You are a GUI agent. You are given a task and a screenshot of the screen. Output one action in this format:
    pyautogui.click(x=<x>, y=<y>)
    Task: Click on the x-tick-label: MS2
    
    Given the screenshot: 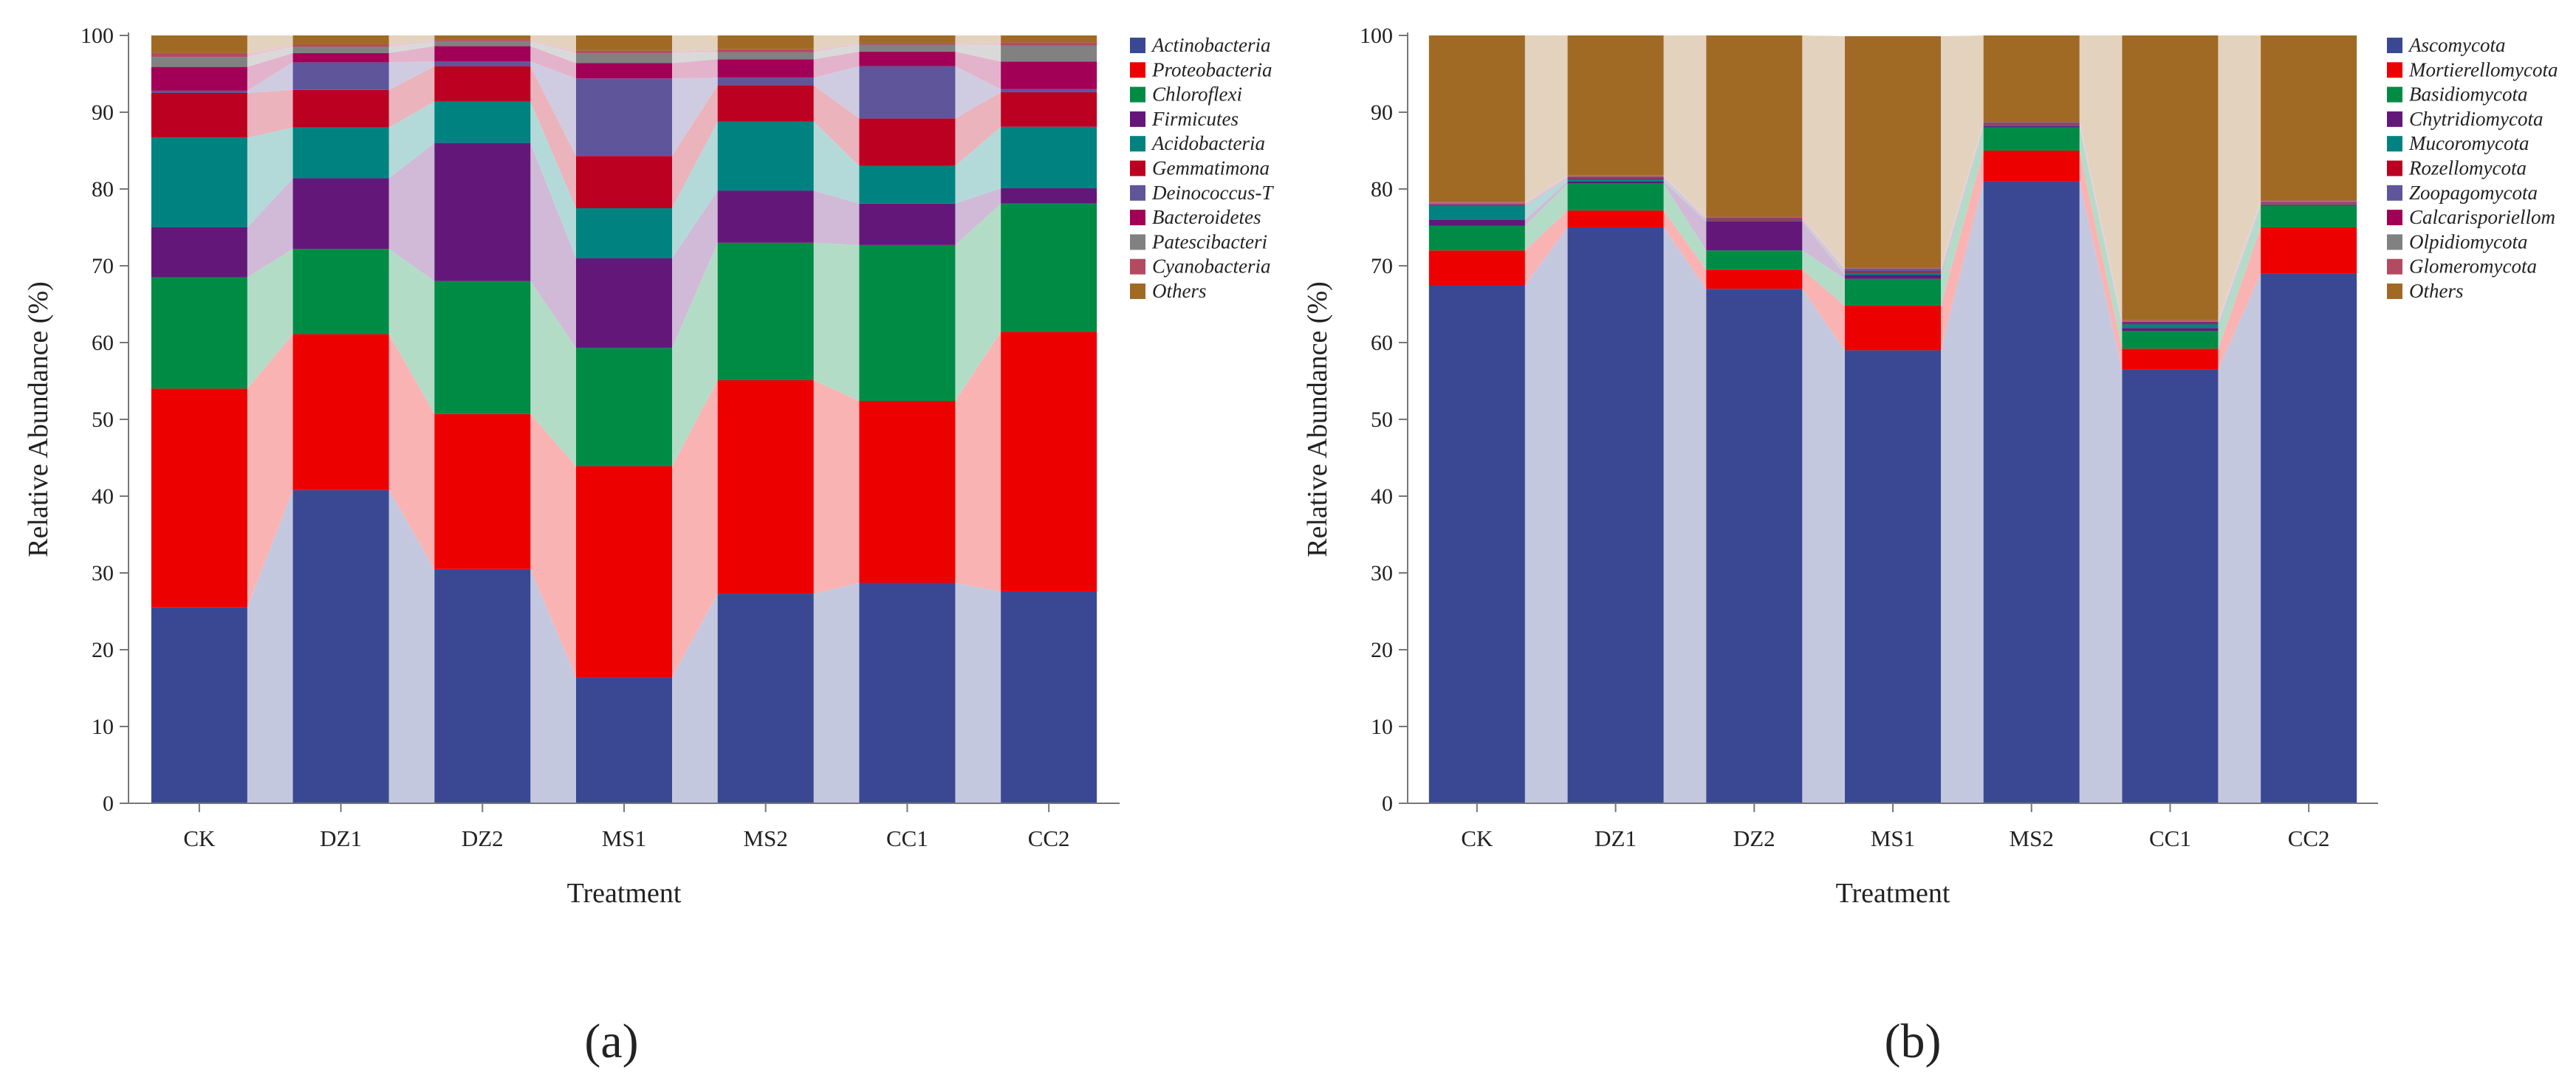 What is the action you would take?
    pyautogui.click(x=2032, y=838)
    